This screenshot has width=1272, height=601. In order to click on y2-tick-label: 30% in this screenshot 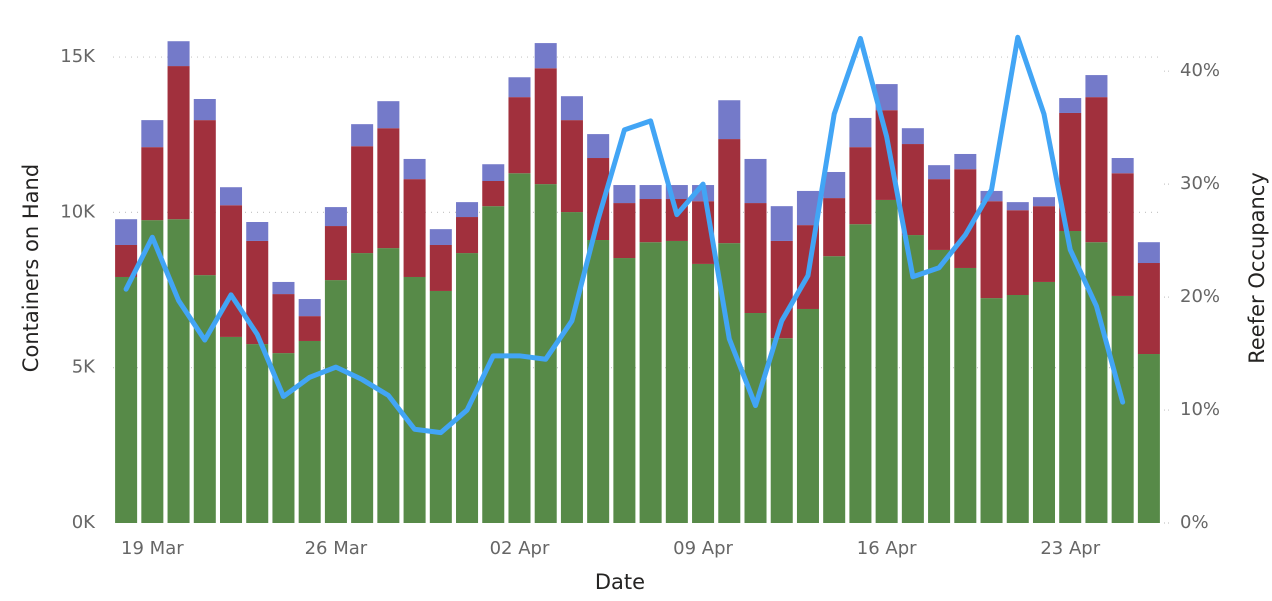, I will do `click(1200, 183)`.